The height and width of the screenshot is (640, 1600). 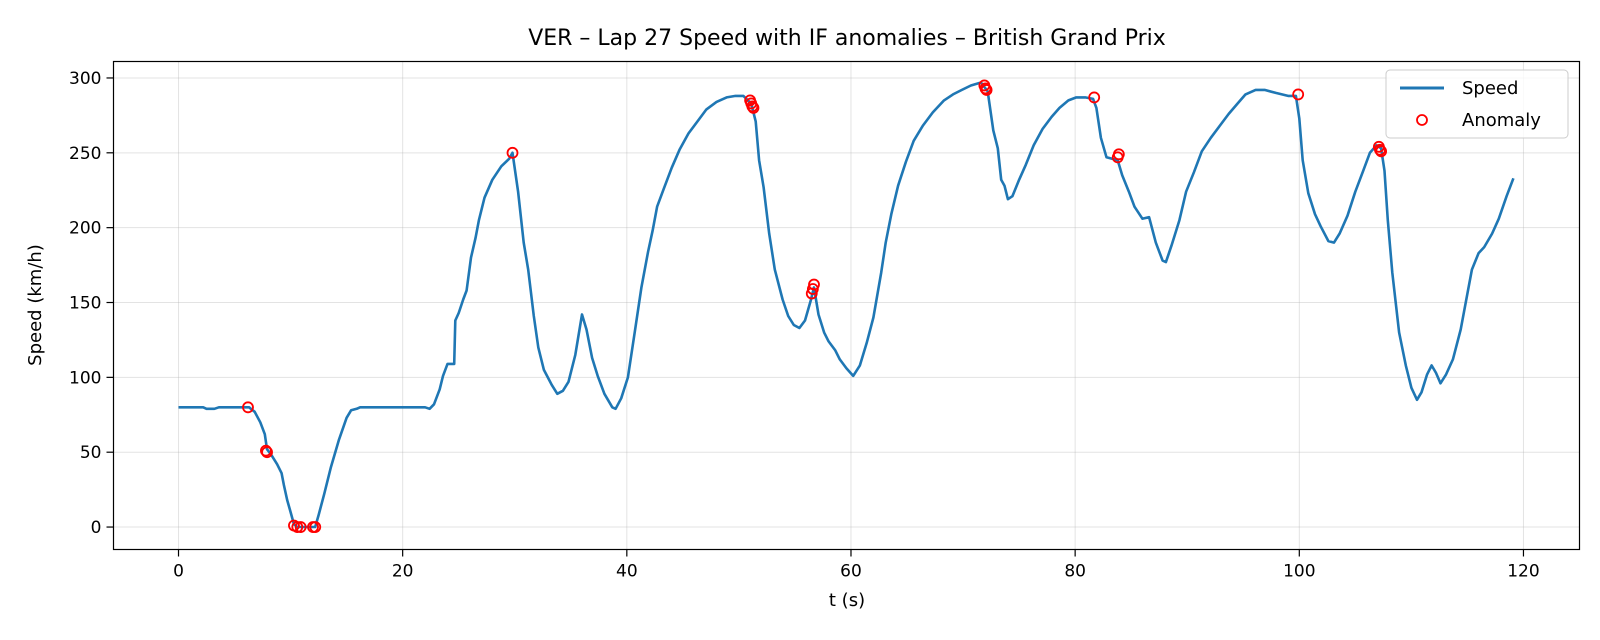 I want to click on x-tick-label: 40, so click(x=627, y=572).